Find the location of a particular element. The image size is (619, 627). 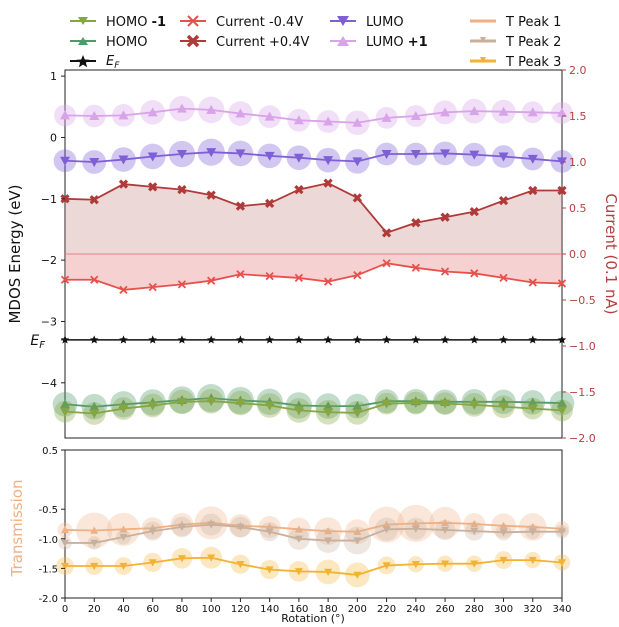

left-tick-label: −2 is located at coordinates (49, 260).